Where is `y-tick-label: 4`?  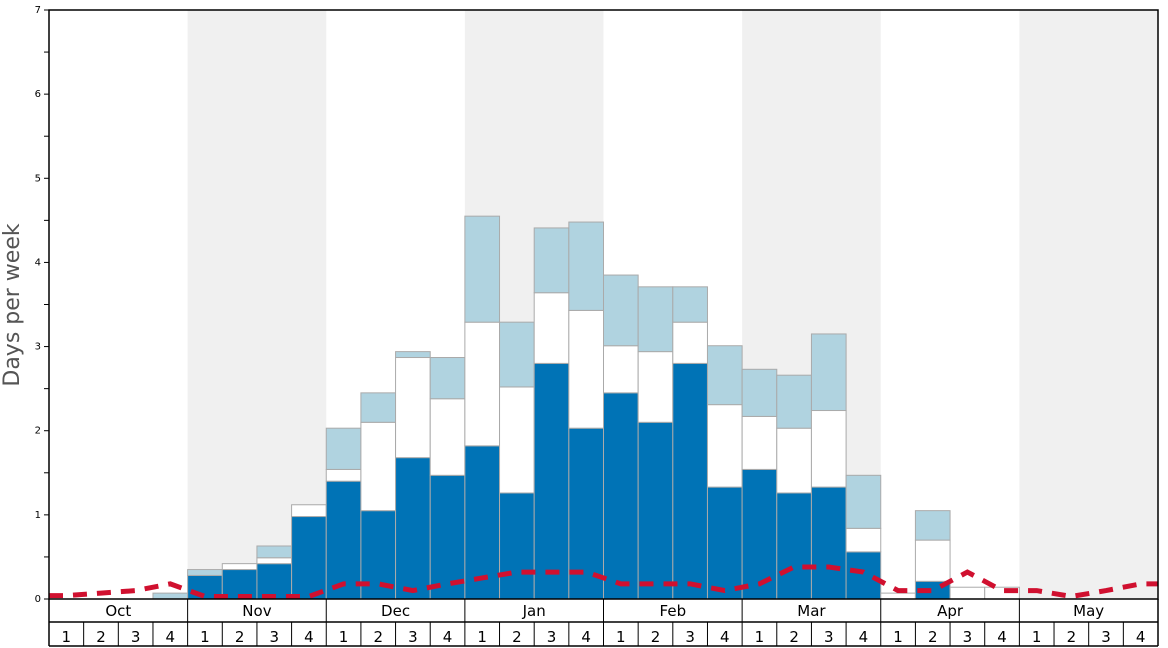
y-tick-label: 4 is located at coordinates (38, 262).